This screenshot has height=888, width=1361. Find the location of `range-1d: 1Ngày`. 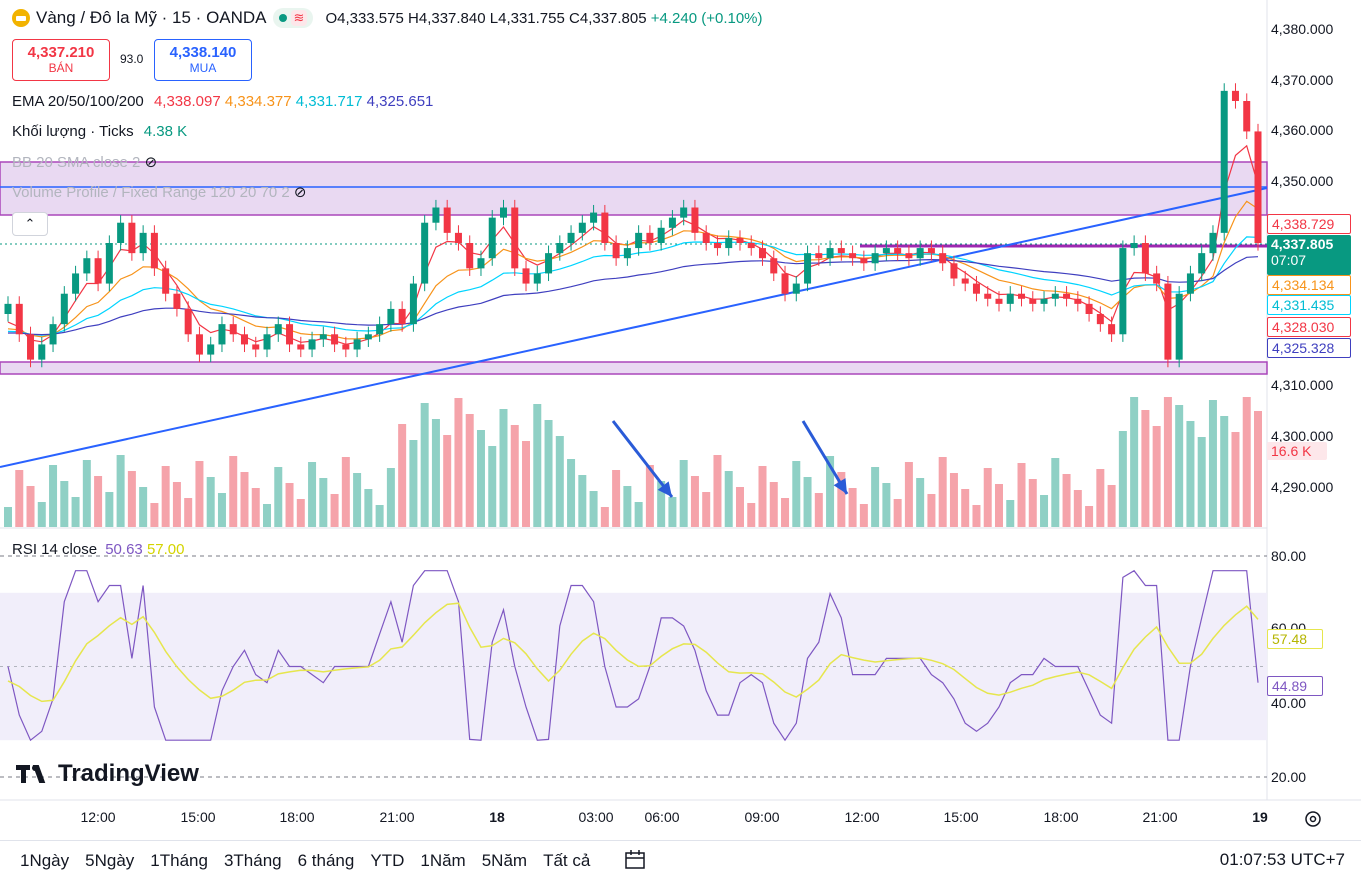

range-1d: 1Ngày is located at coordinates (45, 860).